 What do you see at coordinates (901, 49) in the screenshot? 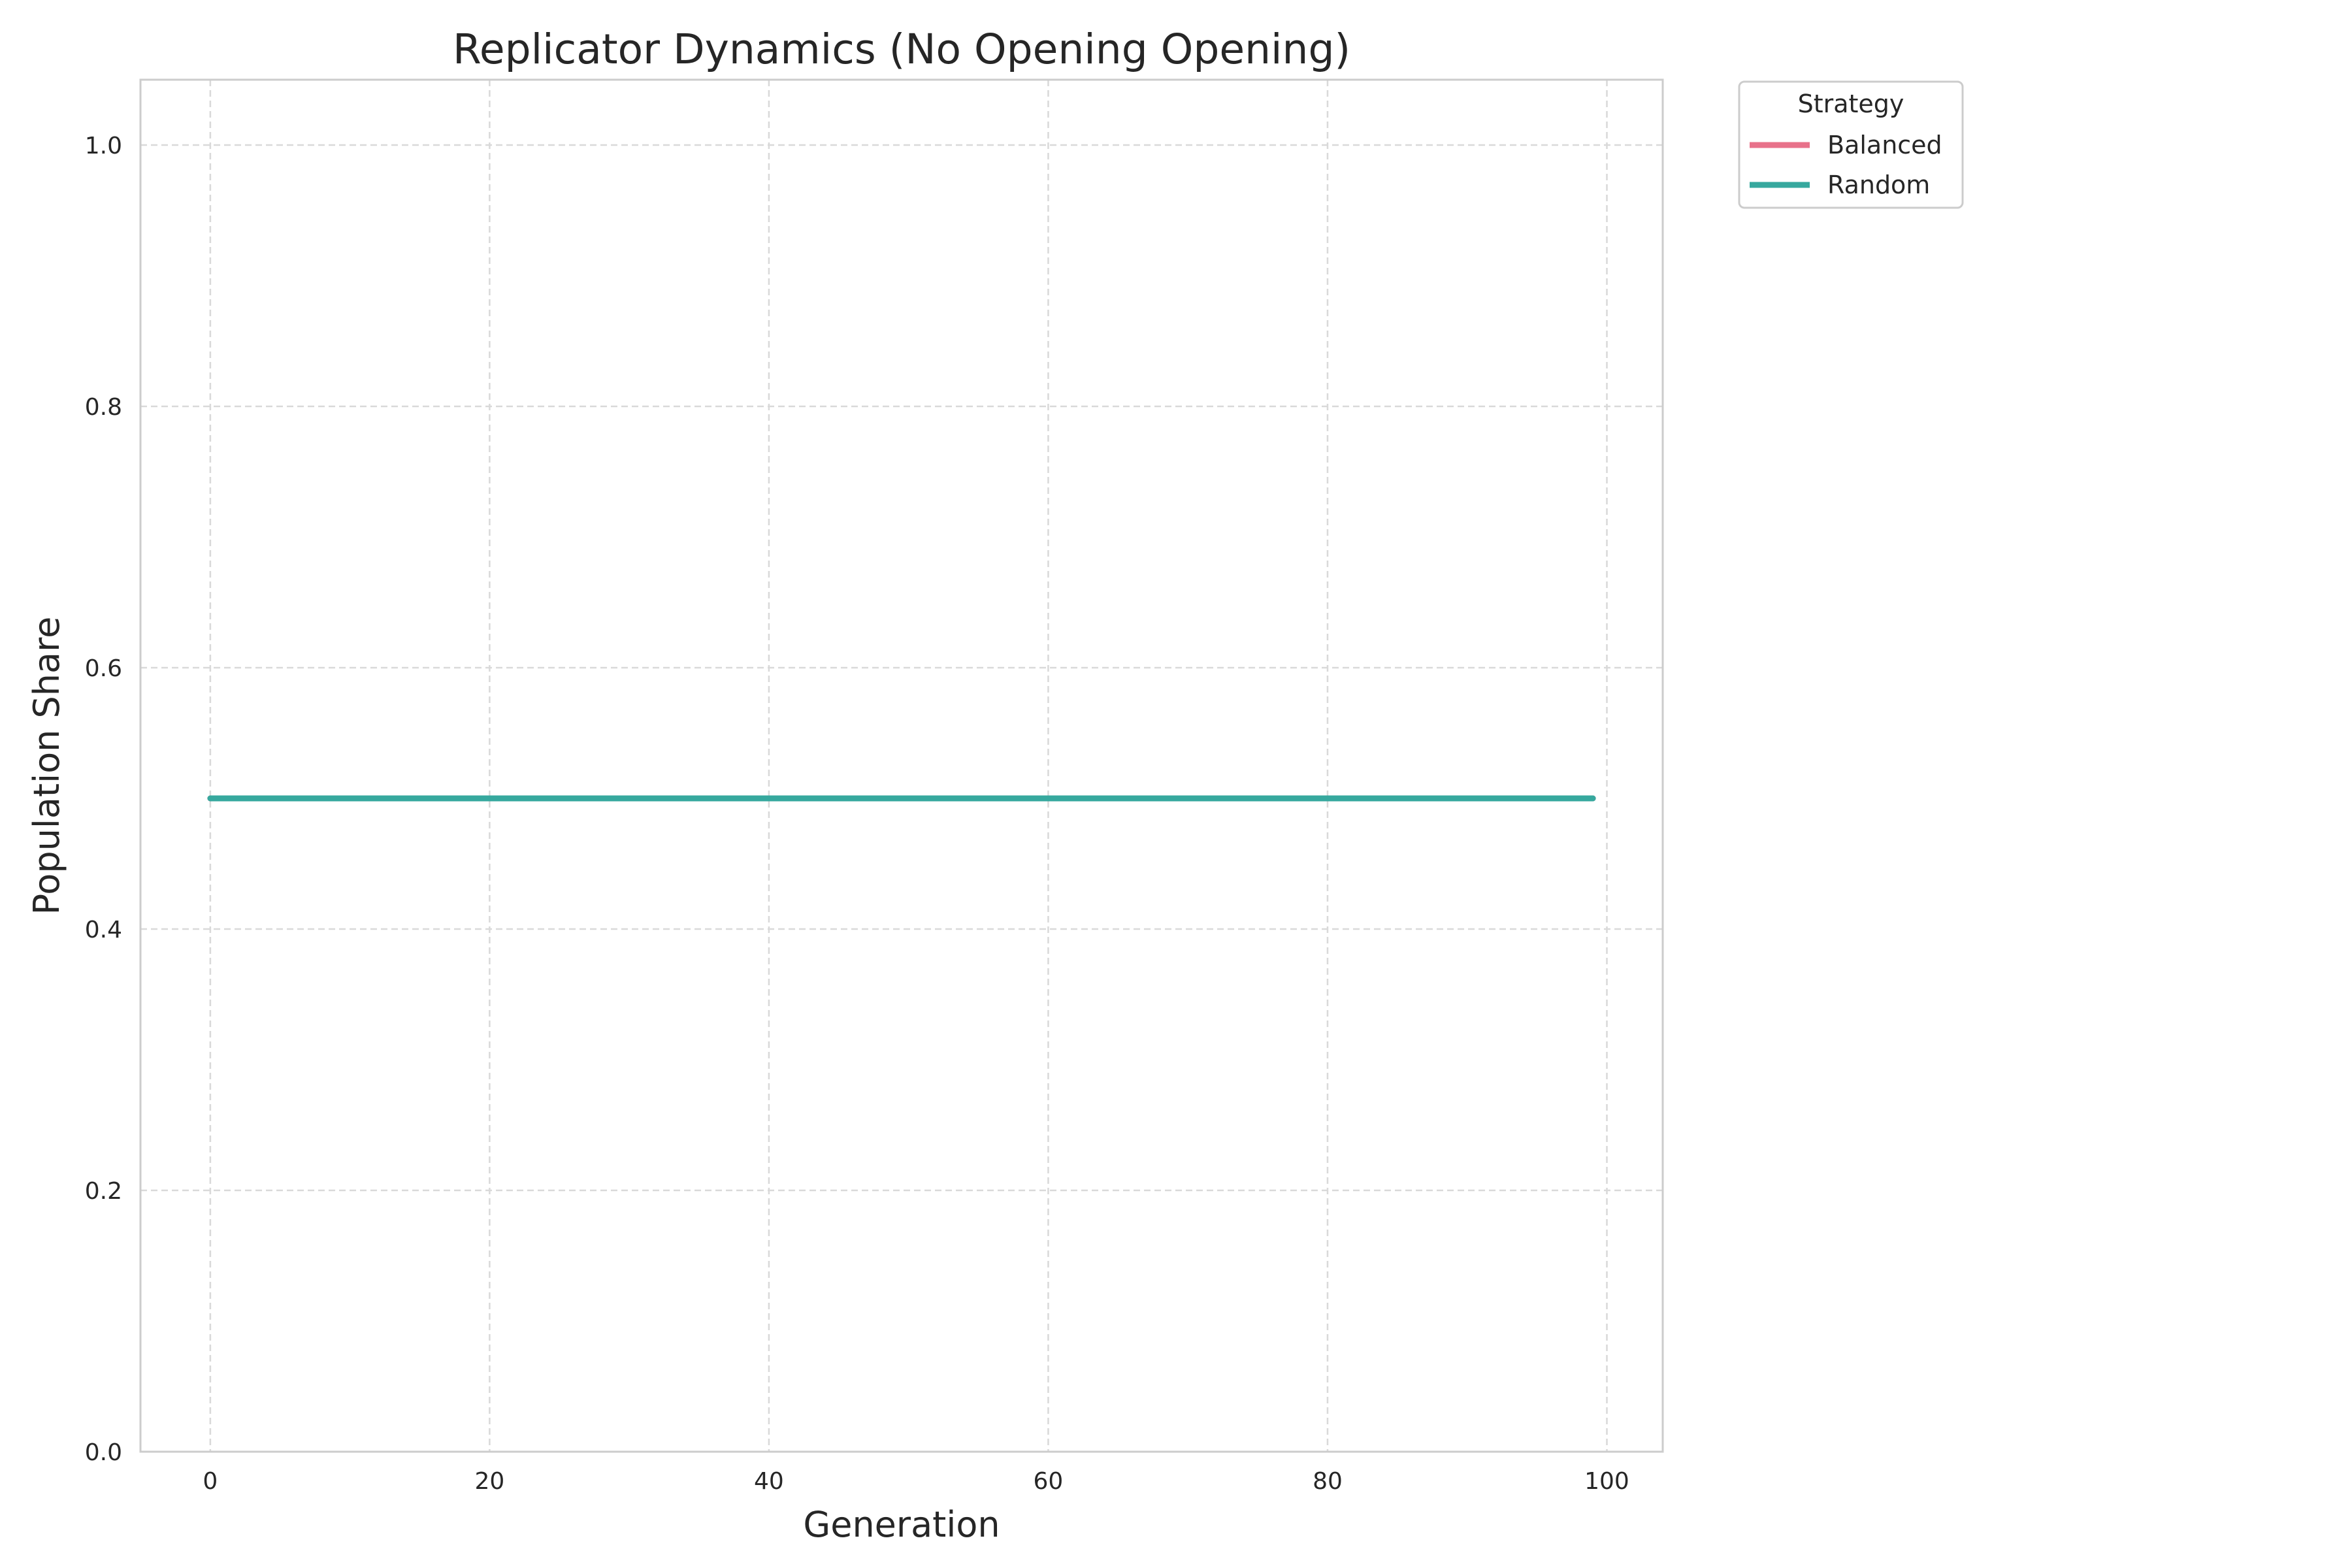
I see `chart-title: Replicator Dynamics (No Opening Opening)` at bounding box center [901, 49].